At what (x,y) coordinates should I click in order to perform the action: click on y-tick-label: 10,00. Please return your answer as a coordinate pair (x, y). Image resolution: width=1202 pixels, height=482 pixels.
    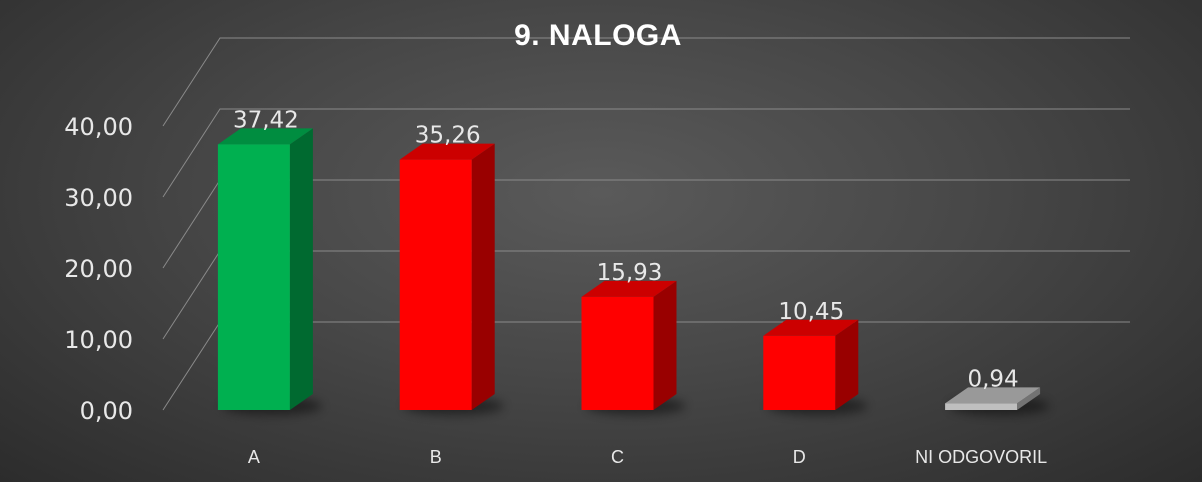
    Looking at the image, I should click on (98, 340).